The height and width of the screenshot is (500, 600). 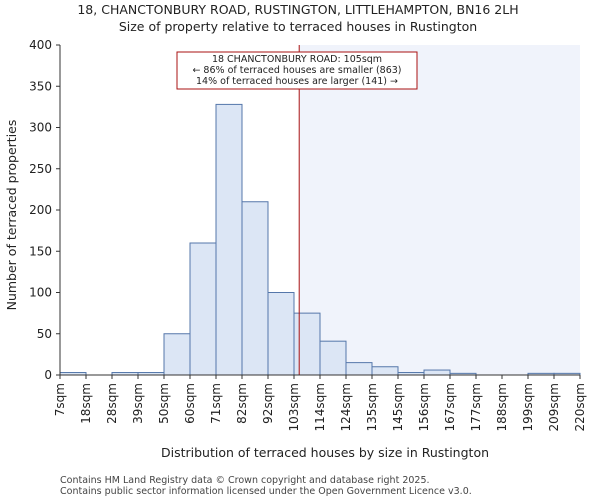 What do you see at coordinates (60, 399) in the screenshot?
I see `x-tick-label-7sqm: 7sqm` at bounding box center [60, 399].